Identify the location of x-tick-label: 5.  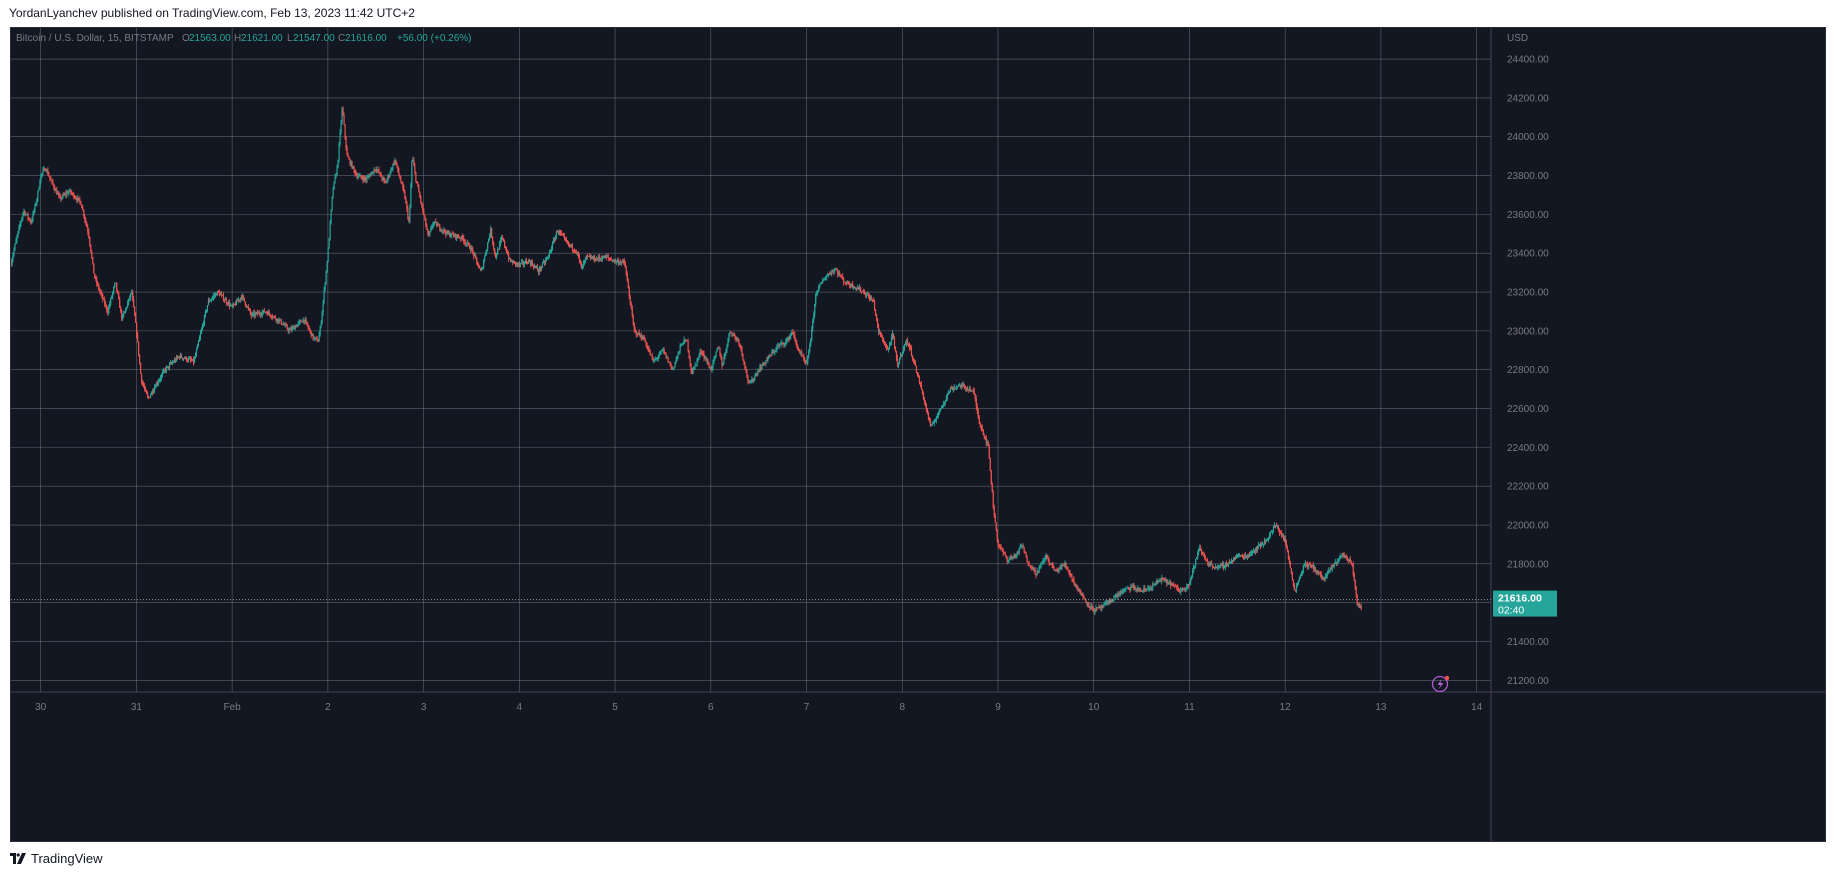
(615, 707).